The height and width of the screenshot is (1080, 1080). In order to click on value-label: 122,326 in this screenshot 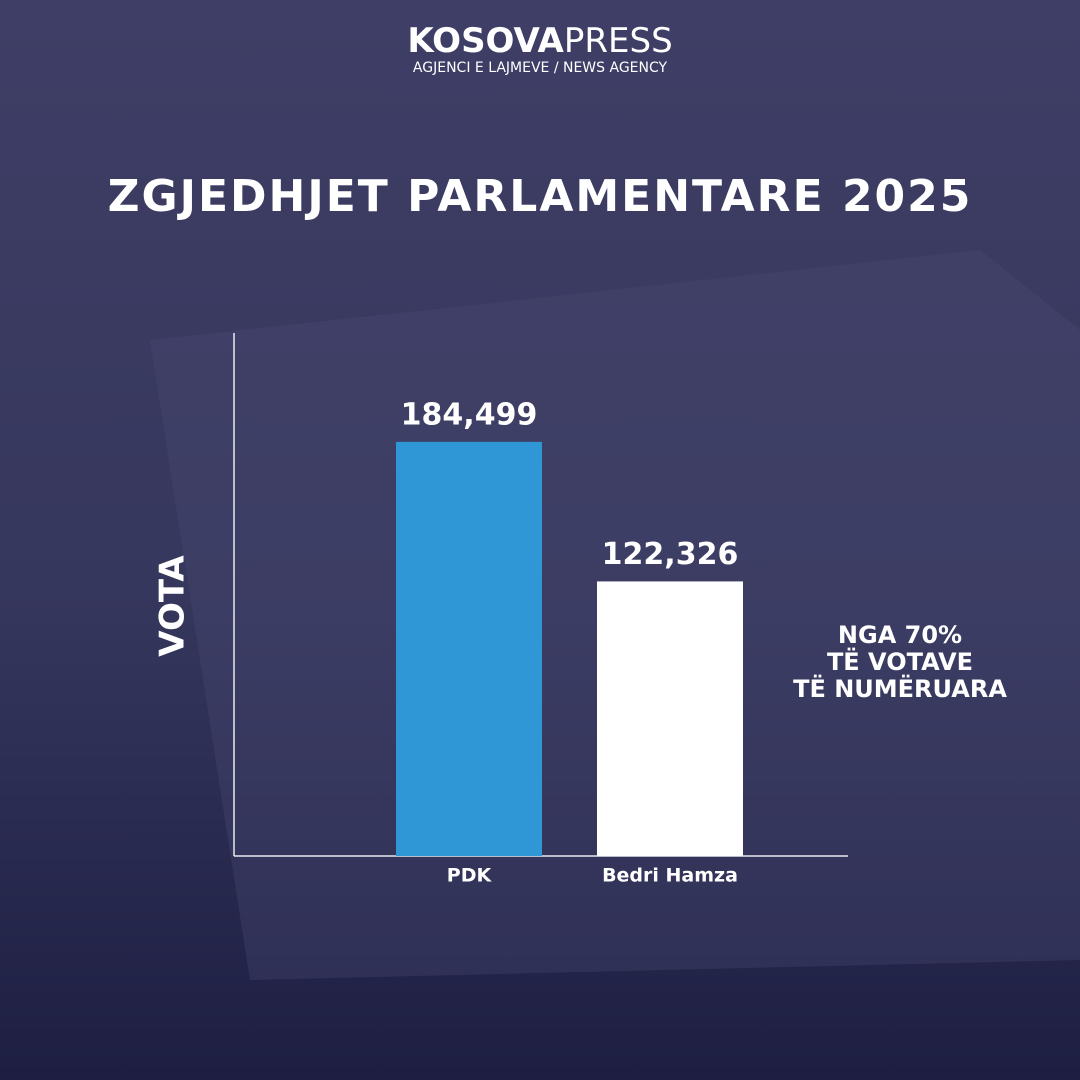, I will do `click(670, 554)`.